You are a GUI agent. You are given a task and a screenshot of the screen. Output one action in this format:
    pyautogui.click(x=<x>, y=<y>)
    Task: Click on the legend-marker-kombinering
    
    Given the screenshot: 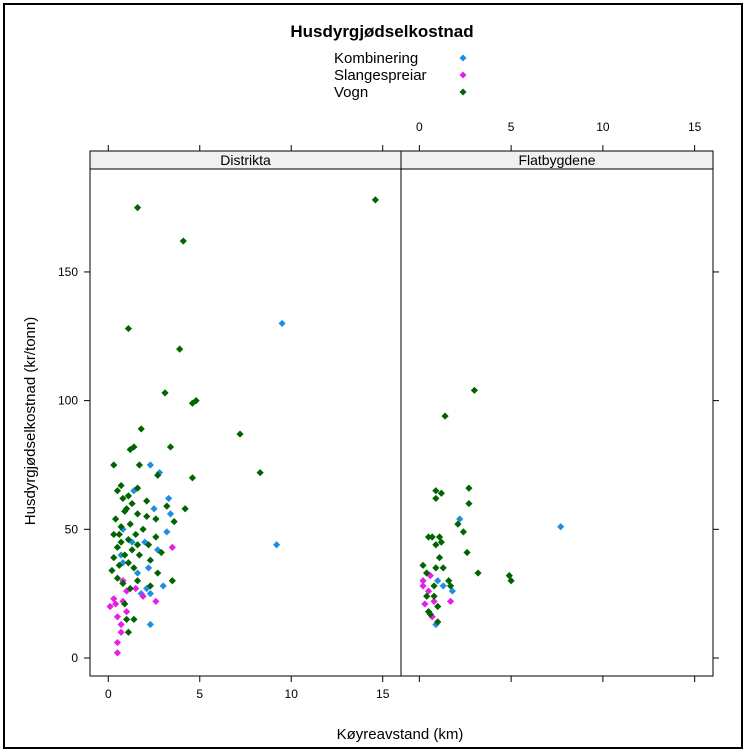 What is the action you would take?
    pyautogui.click(x=463, y=58)
    